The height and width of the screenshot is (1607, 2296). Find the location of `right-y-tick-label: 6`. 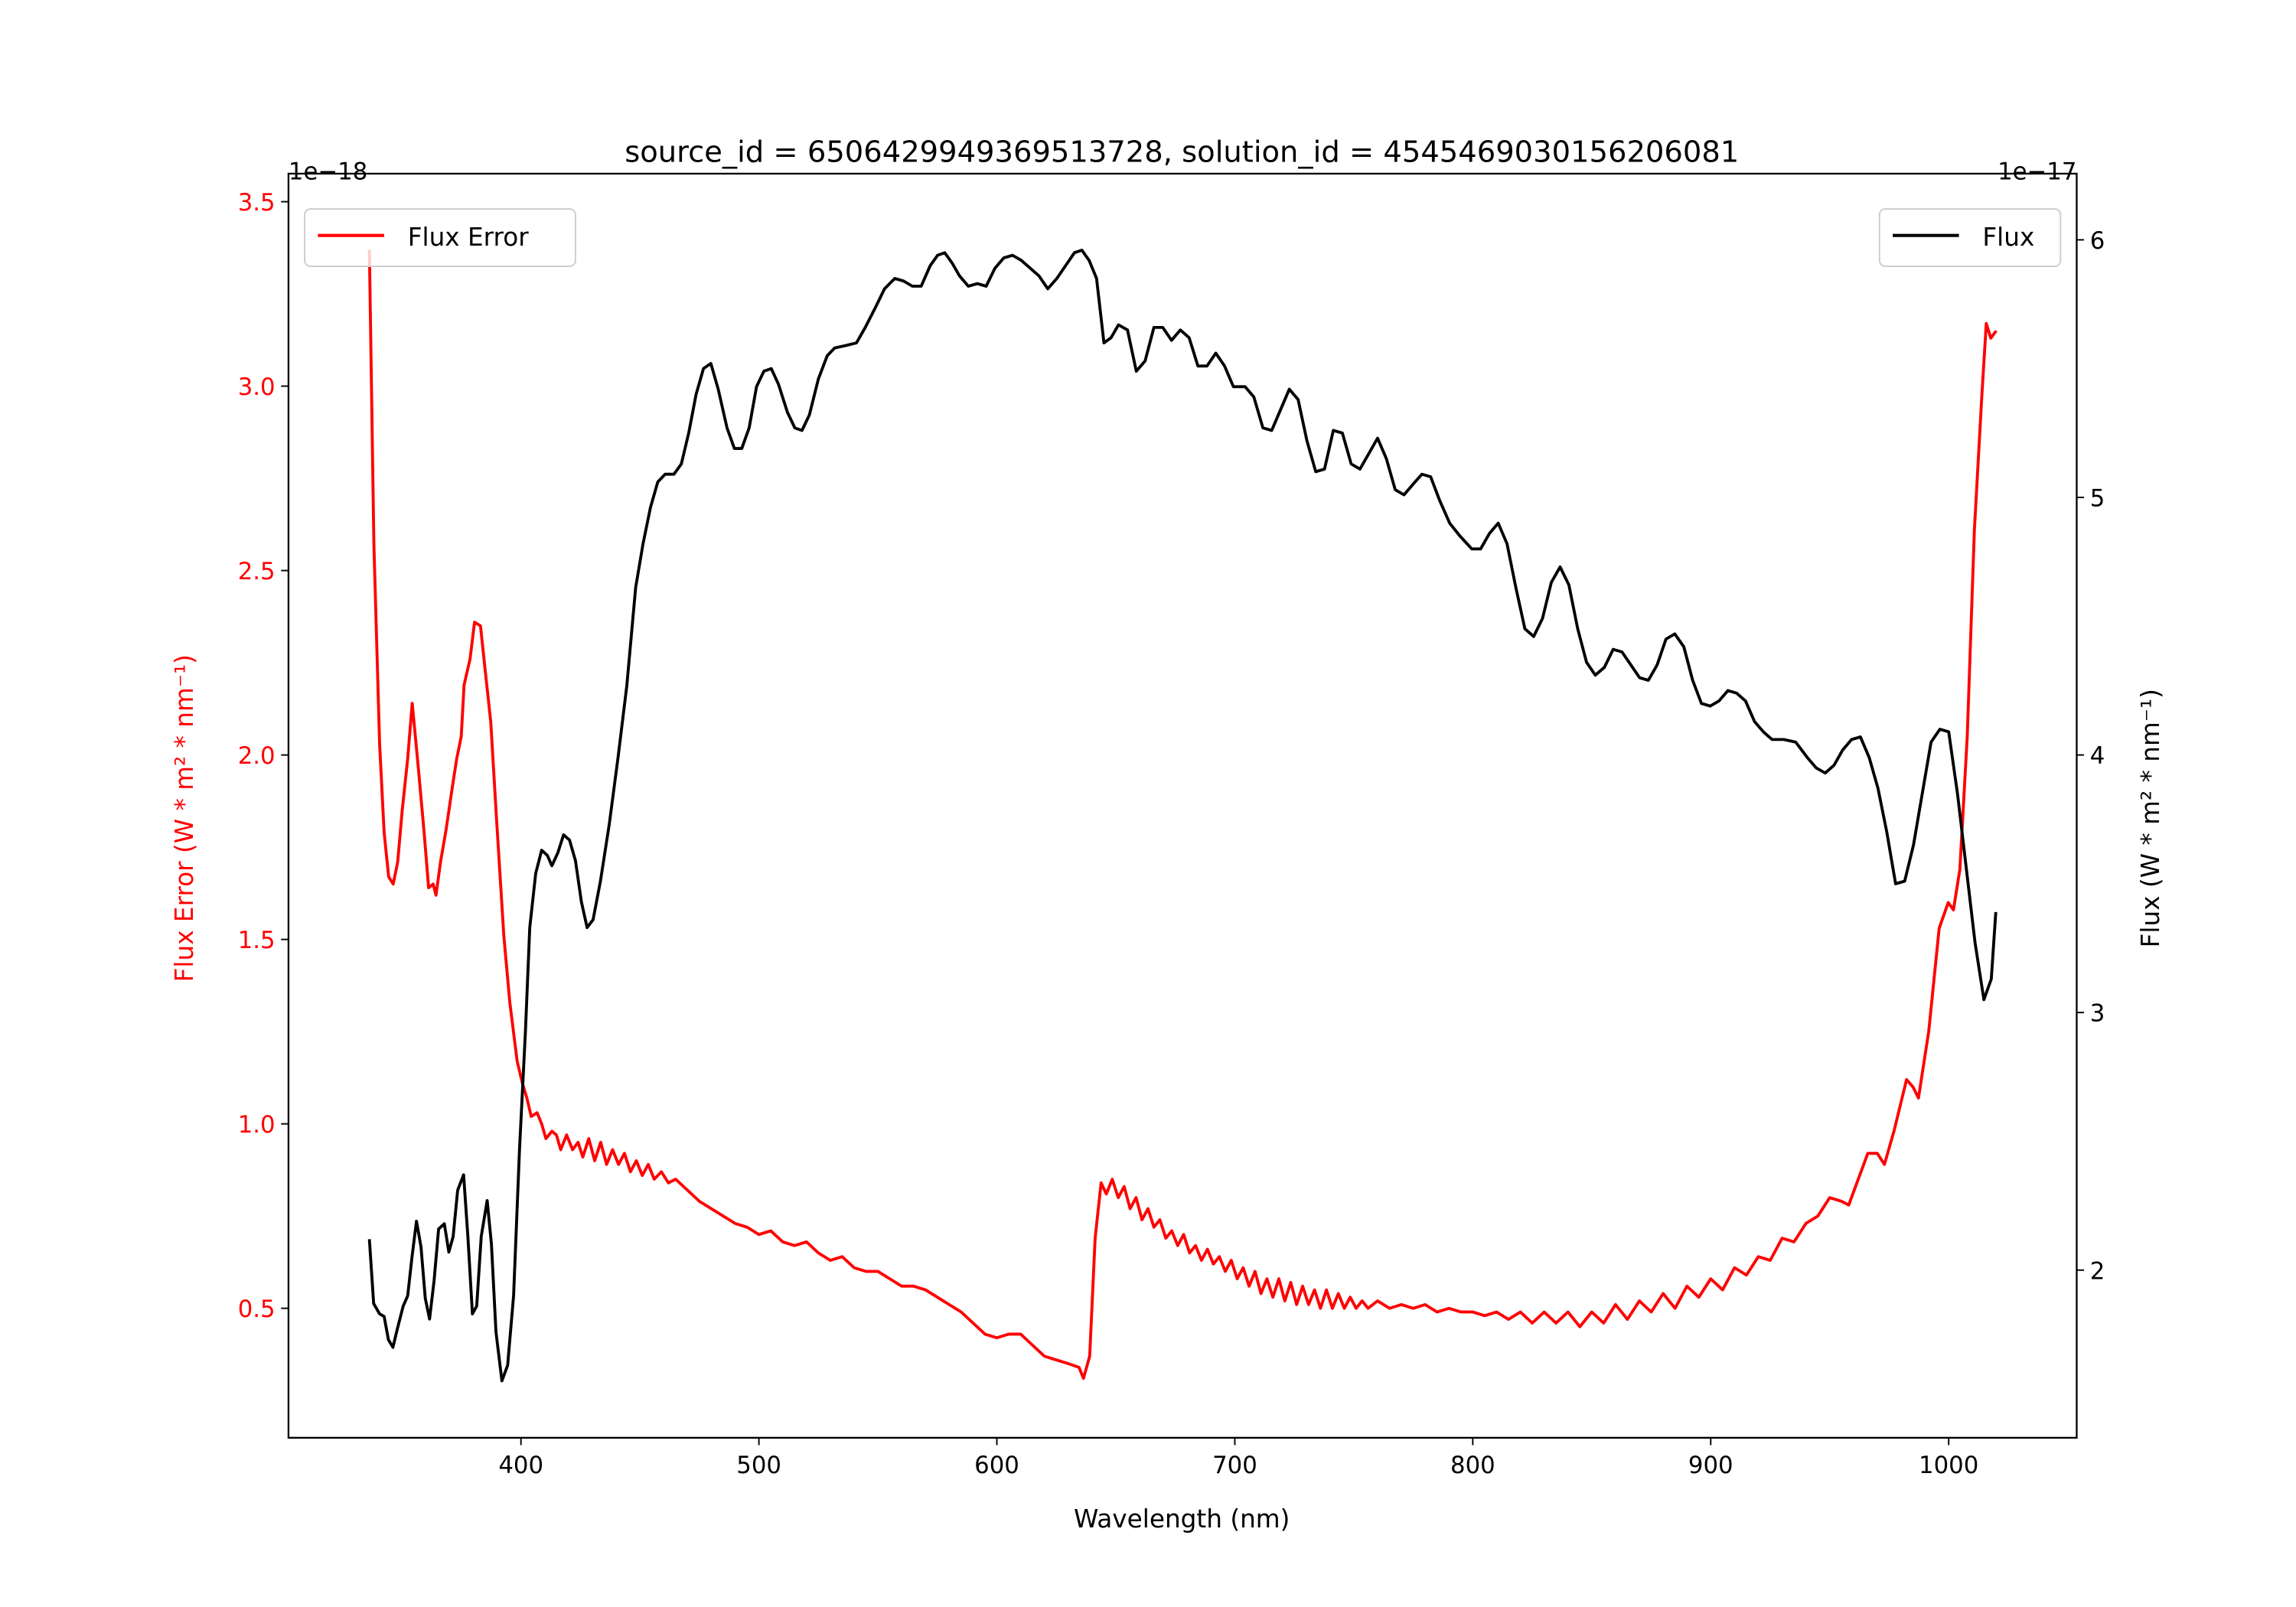

right-y-tick-label: 6 is located at coordinates (2097, 241).